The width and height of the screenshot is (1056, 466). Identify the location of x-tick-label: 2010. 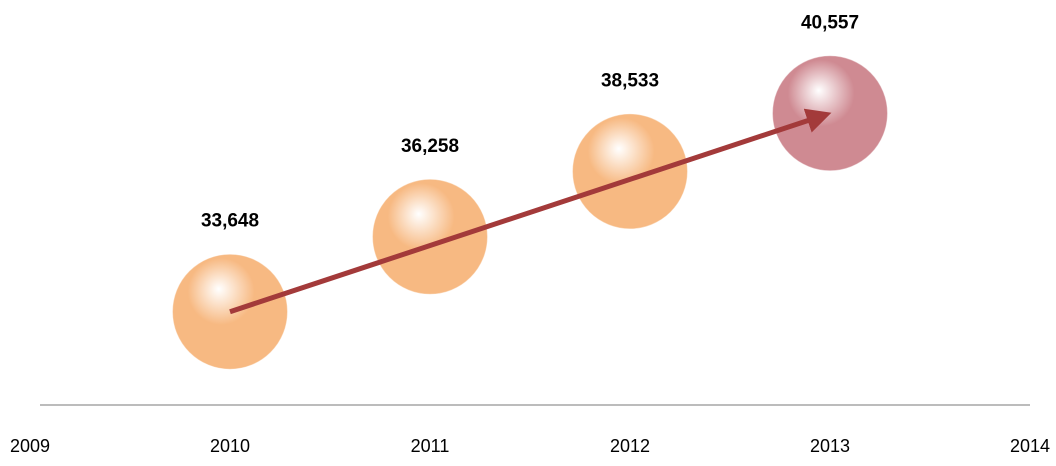
(230, 446).